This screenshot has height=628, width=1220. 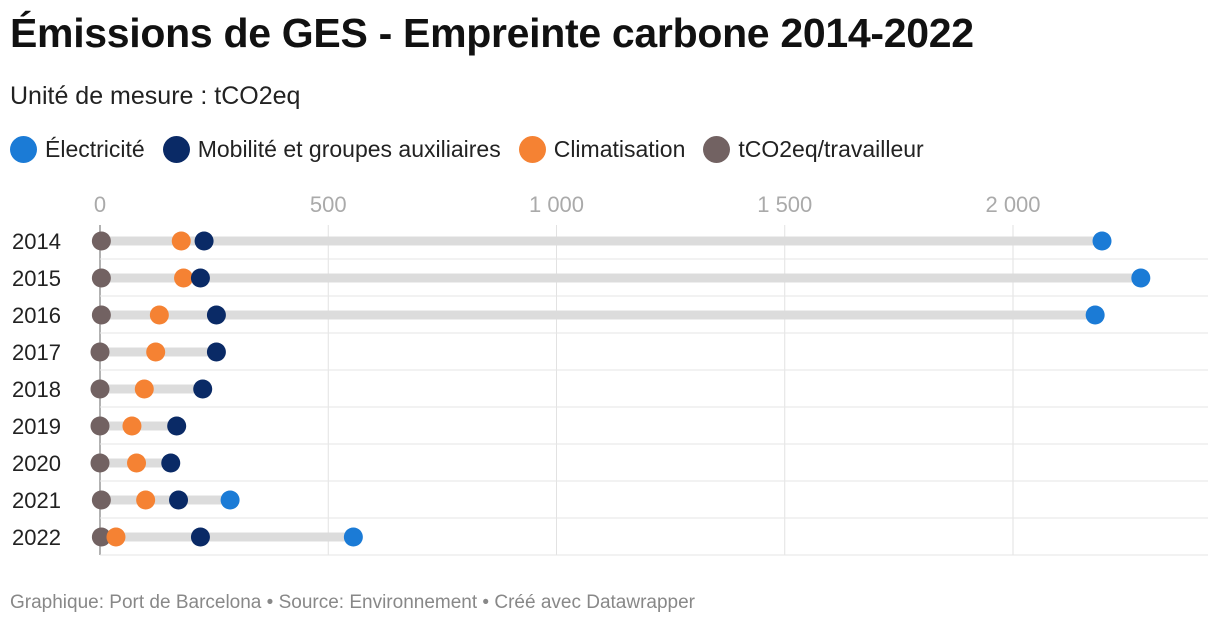 What do you see at coordinates (200, 278) in the screenshot?
I see `dot-mobilit-et-groupes-auxiliaires-2015` at bounding box center [200, 278].